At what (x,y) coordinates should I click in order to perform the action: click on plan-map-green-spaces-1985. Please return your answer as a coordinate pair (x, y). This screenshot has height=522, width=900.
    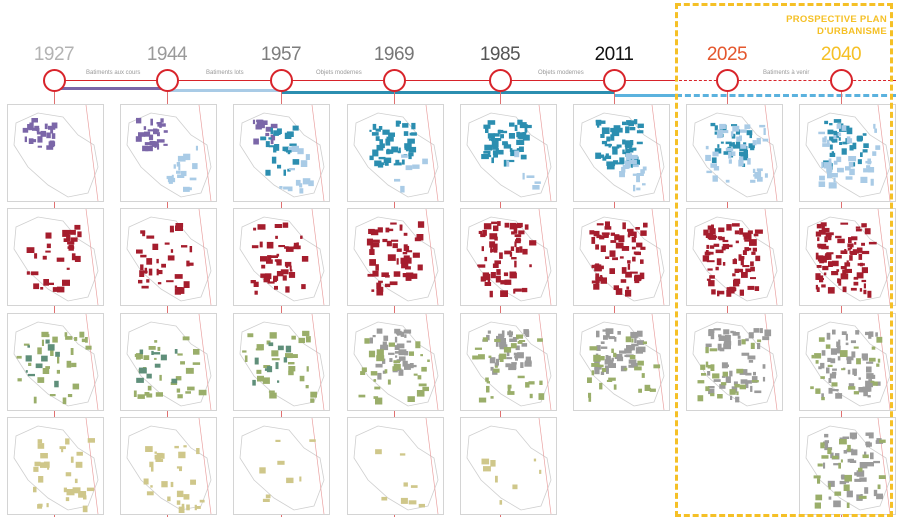
    Looking at the image, I should click on (508, 362).